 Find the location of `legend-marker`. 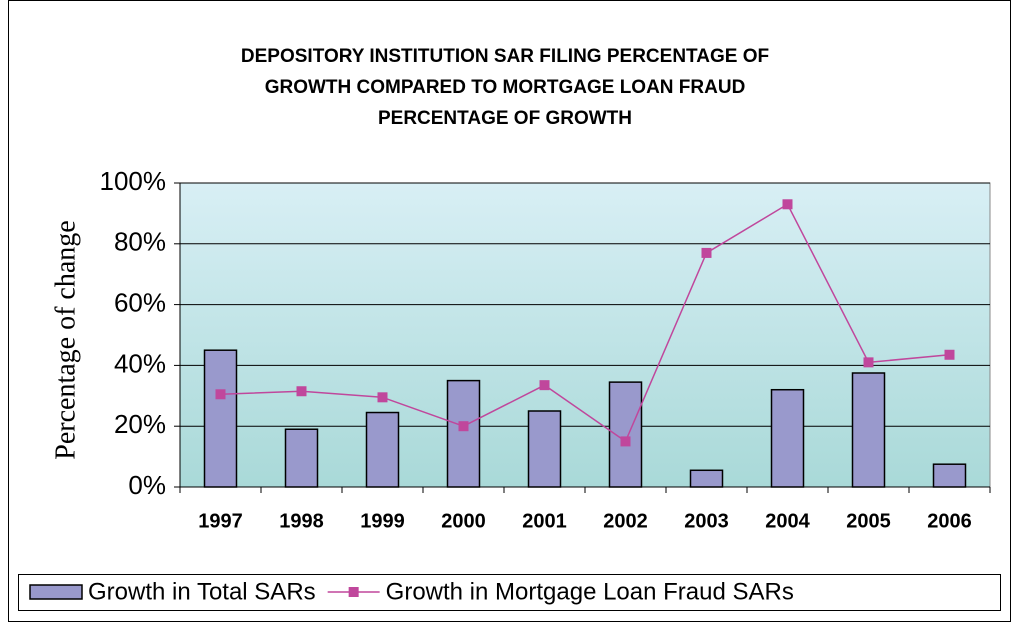

legend-marker is located at coordinates (353, 592).